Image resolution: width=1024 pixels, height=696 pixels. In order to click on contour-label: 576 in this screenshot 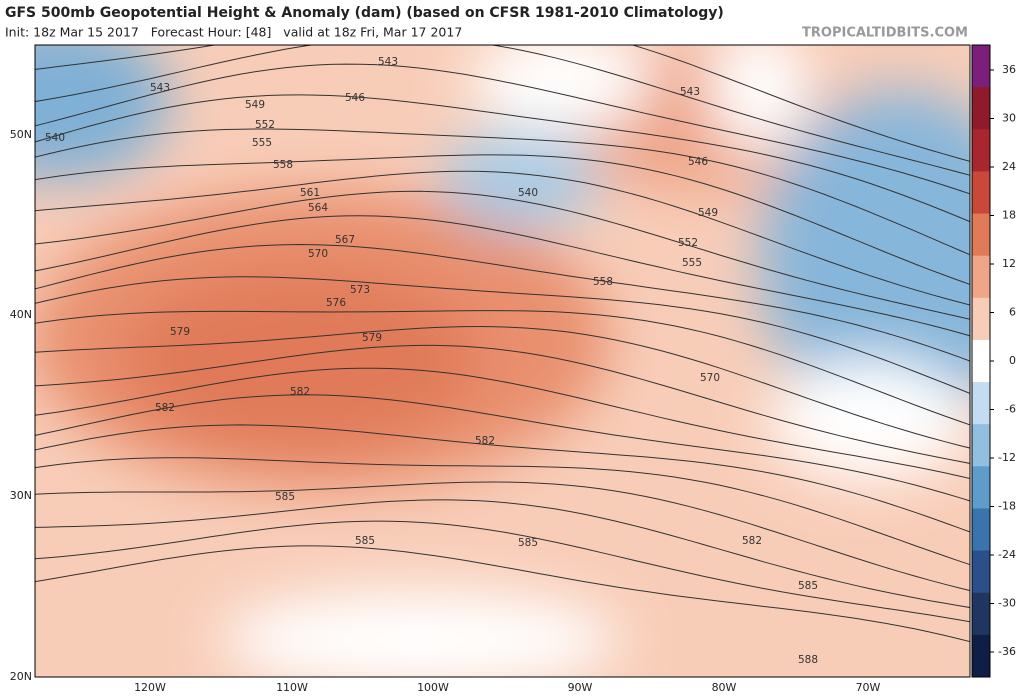, I will do `click(336, 303)`.